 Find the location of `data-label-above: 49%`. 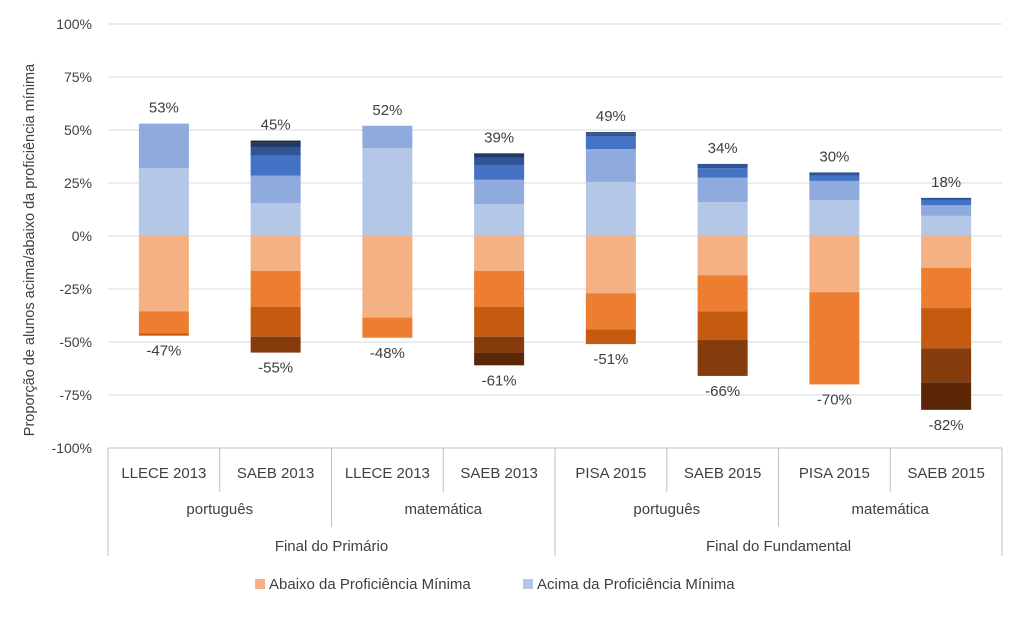

data-label-above: 49% is located at coordinates (611, 116).